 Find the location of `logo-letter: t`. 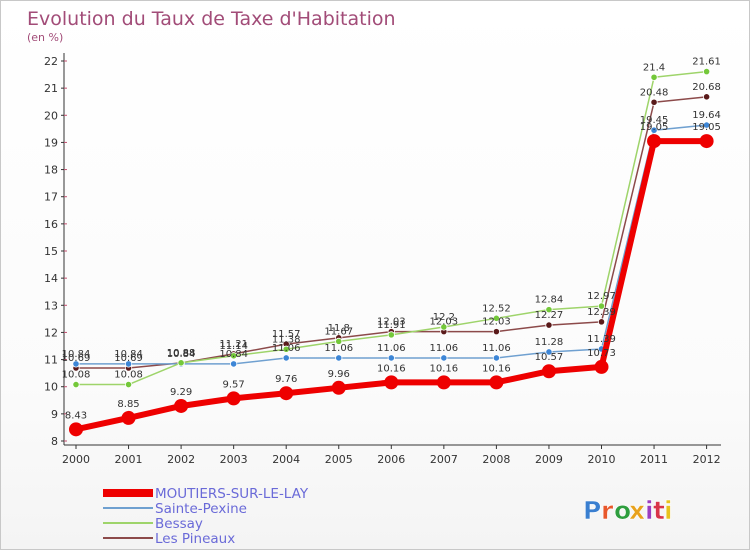

logo-letter: t is located at coordinates (659, 510).